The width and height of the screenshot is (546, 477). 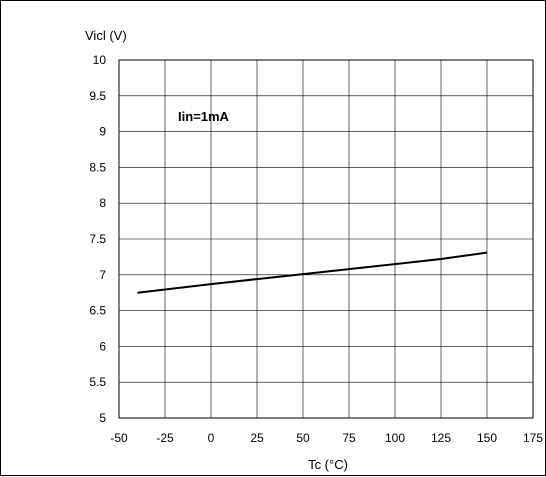 I want to click on x-tick-label: 50, so click(x=303, y=438).